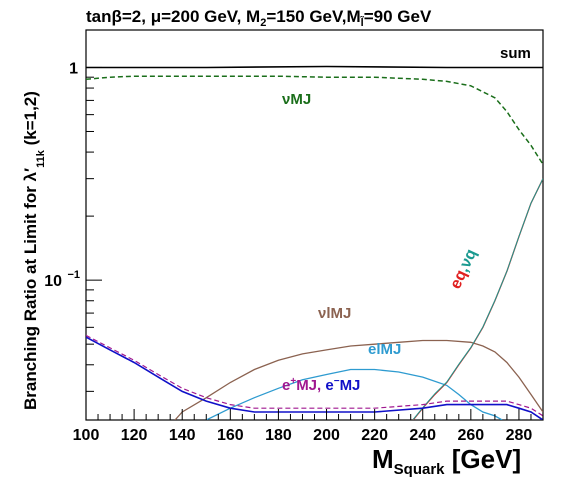  Describe the element at coordinates (321, 385) in the screenshot. I see `label-ep-em-mj: e+MJ, e−MJ` at that location.